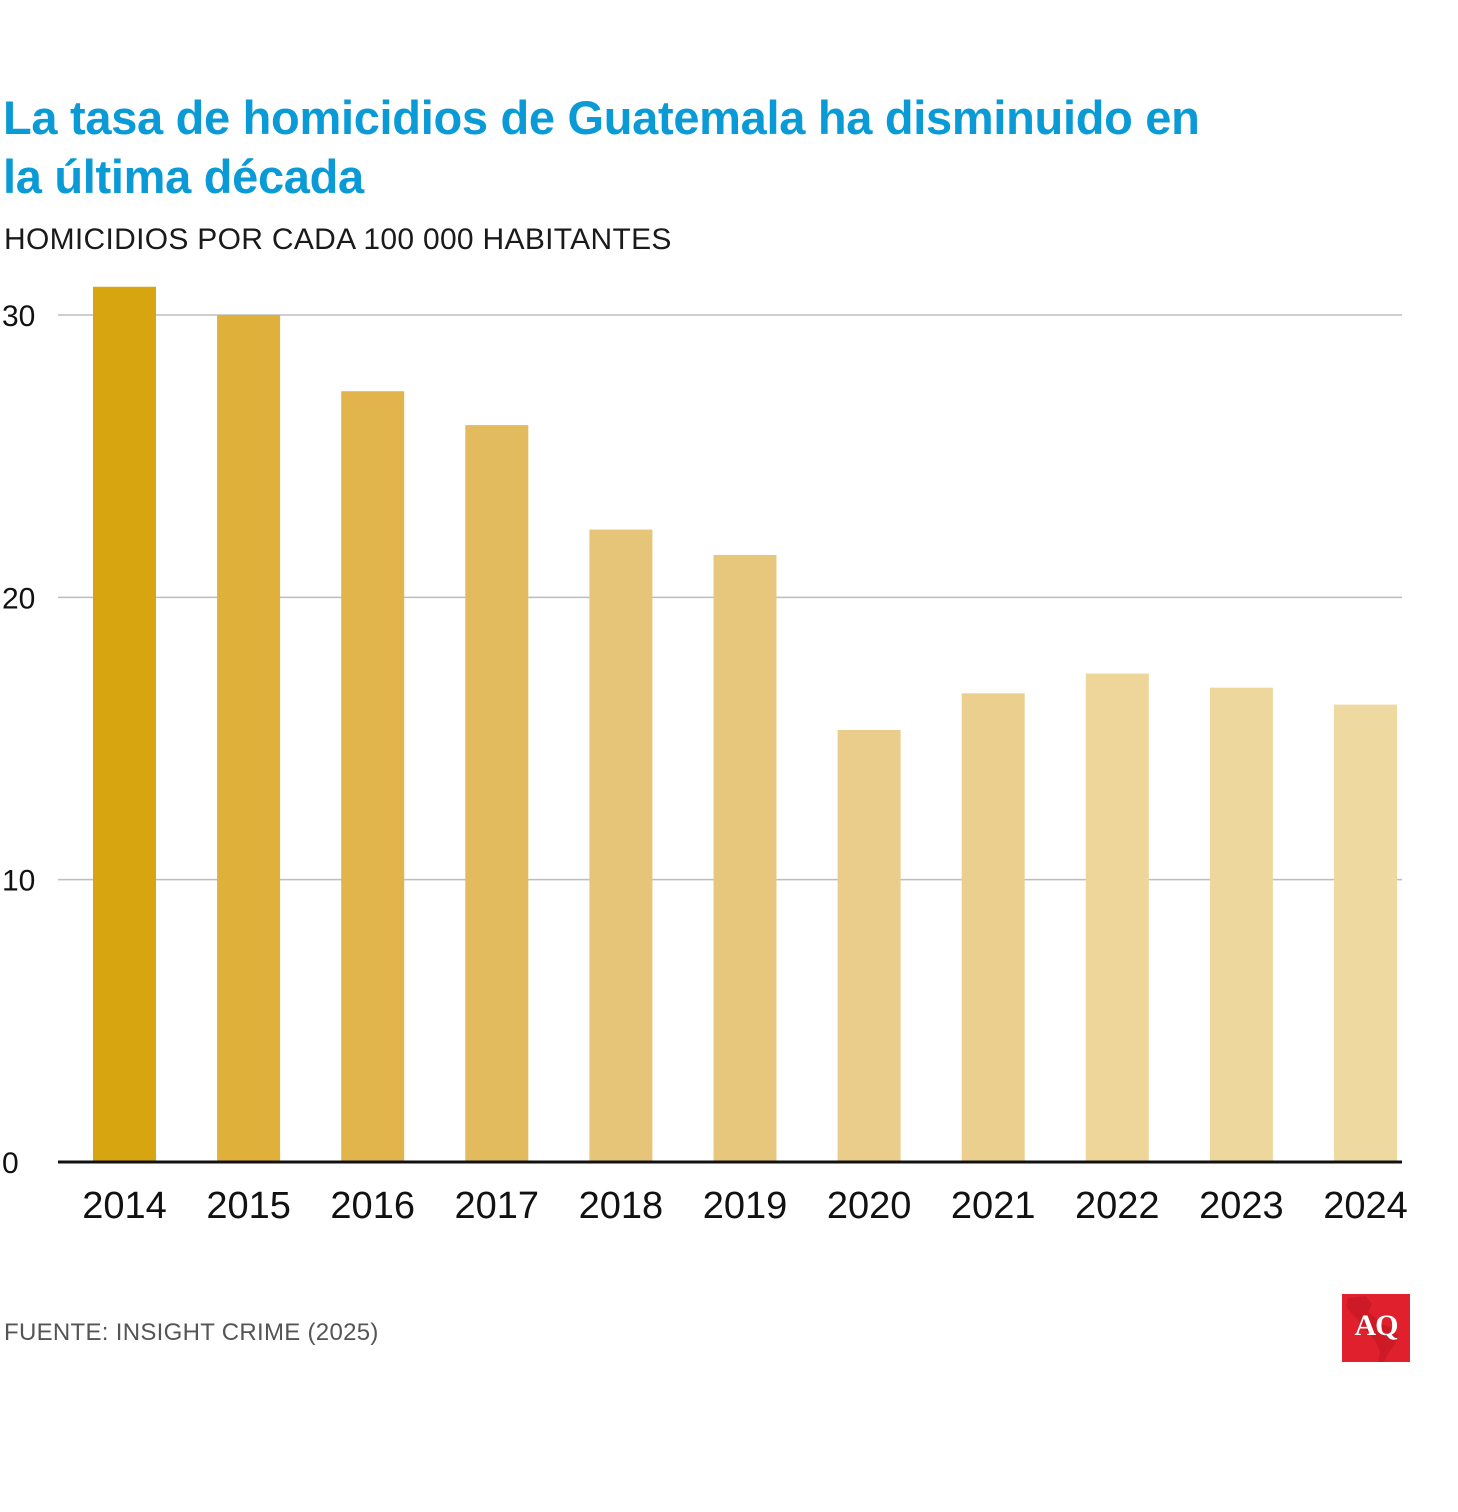 Image resolution: width=1458 pixels, height=1512 pixels. I want to click on x-tick-label: 2021, so click(993, 1206).